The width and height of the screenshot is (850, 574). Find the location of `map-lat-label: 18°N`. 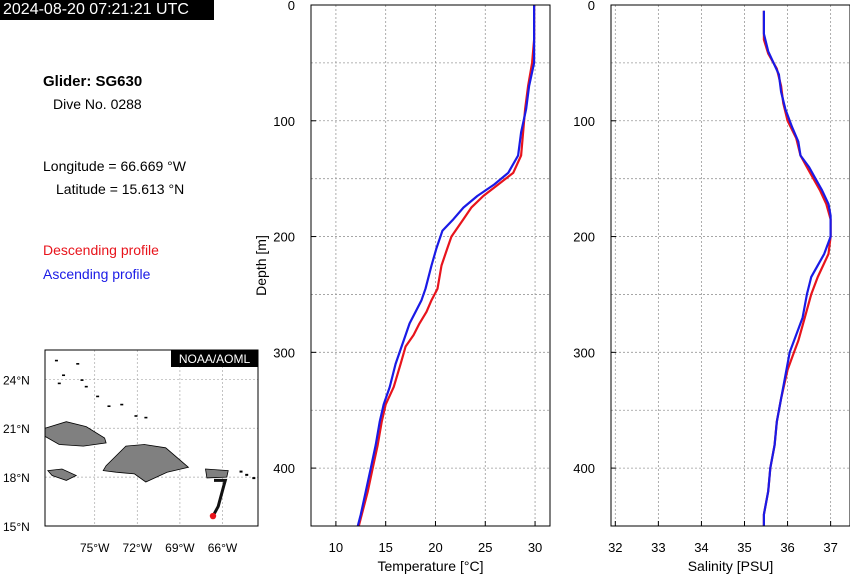

map-lat-label: 18°N is located at coordinates (16, 478).